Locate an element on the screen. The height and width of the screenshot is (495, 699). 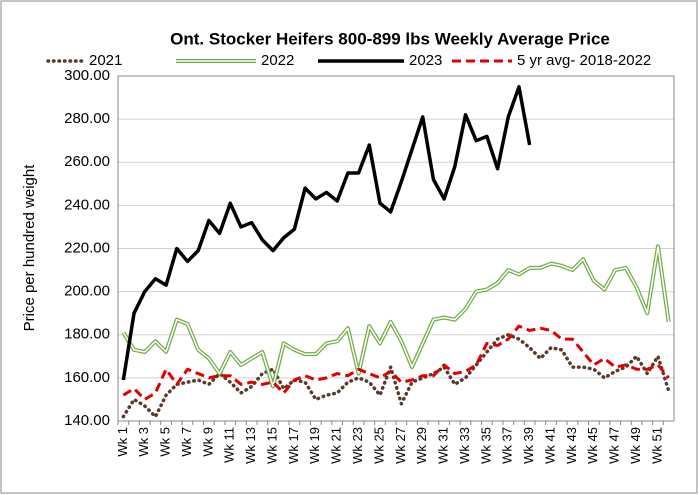
x-tick-label: Wk 39 is located at coordinates (528, 445).